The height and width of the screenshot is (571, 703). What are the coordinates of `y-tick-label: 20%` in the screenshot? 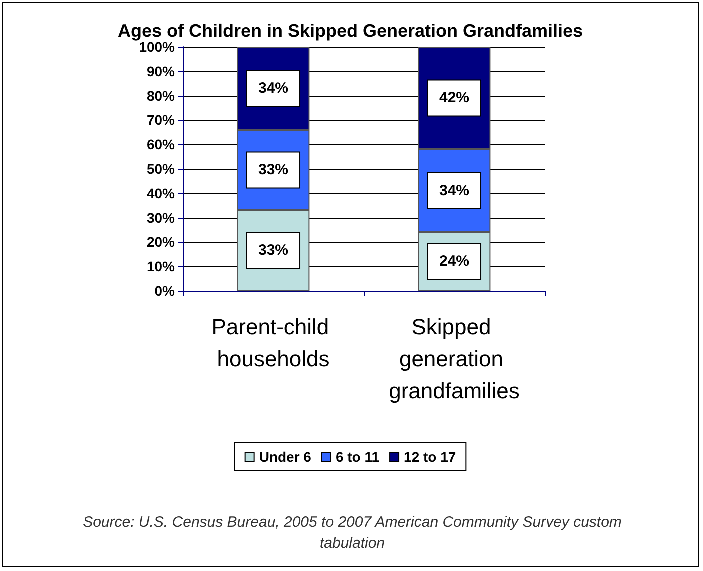 It's located at (161, 242).